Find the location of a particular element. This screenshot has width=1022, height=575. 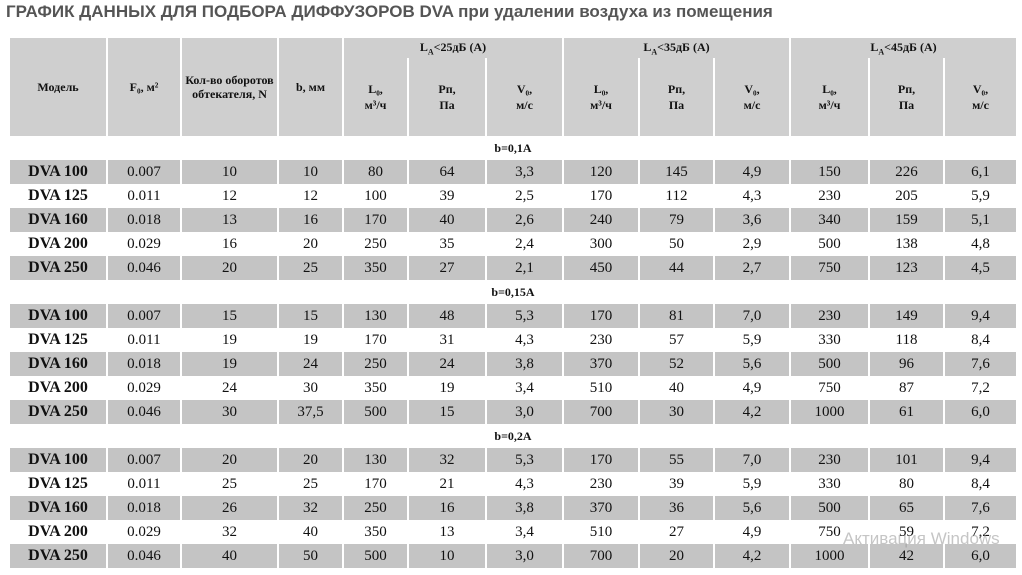

data-cell: 2,9 is located at coordinates (752, 244).